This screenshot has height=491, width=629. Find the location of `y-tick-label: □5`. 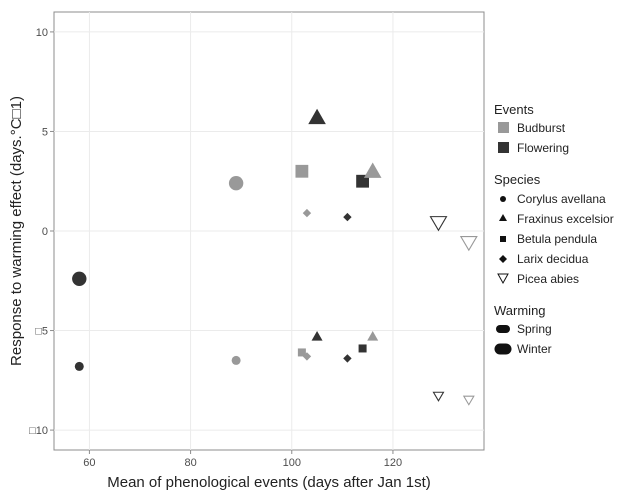

y-tick-label: □5 is located at coordinates (41, 332).